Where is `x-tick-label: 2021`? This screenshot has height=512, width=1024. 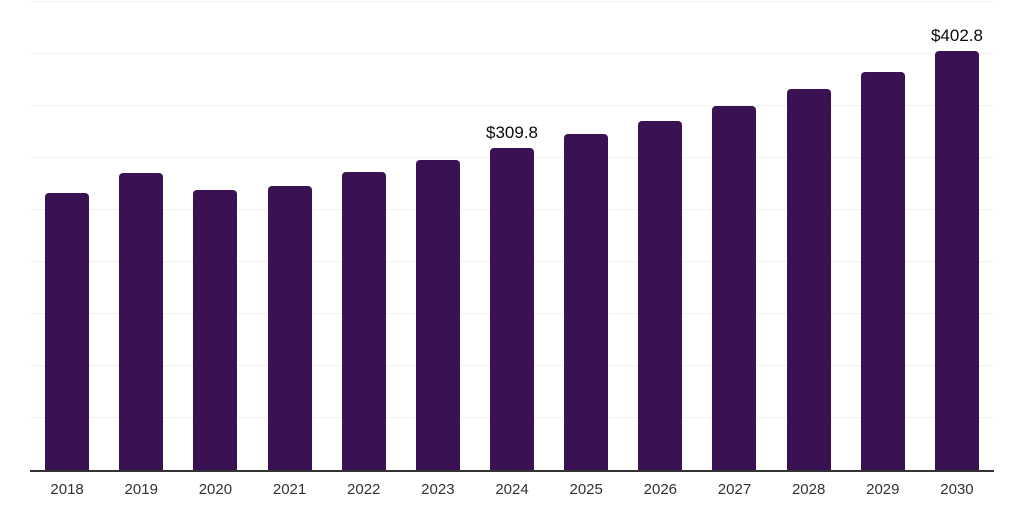
x-tick-label: 2021 is located at coordinates (289, 489).